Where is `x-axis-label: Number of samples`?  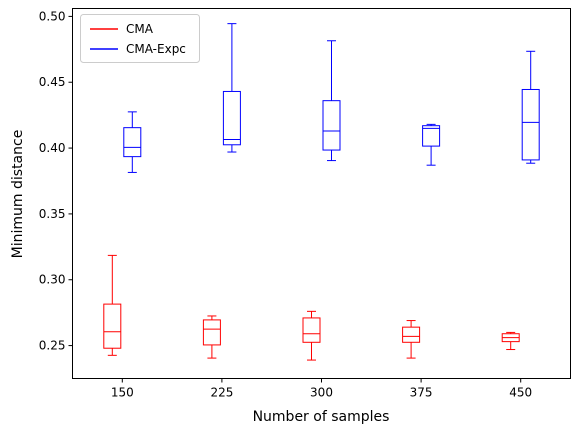
x-axis-label: Number of samples is located at coordinates (321, 417).